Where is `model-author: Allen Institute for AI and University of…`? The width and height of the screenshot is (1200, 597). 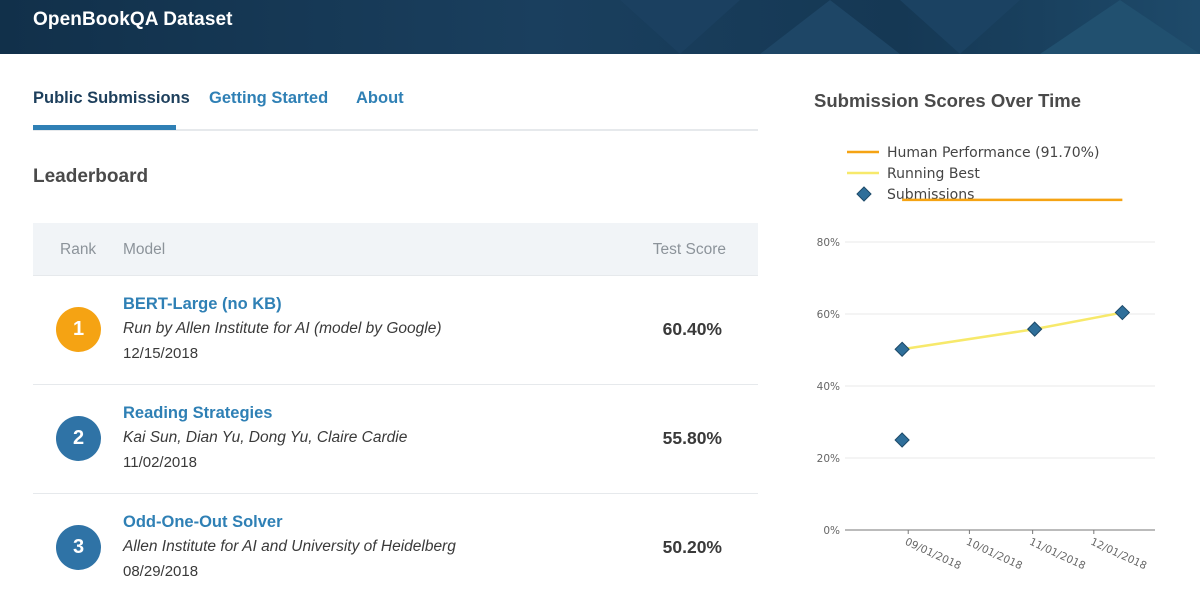
model-author: Allen Institute for AI and University of… is located at coordinates (289, 546).